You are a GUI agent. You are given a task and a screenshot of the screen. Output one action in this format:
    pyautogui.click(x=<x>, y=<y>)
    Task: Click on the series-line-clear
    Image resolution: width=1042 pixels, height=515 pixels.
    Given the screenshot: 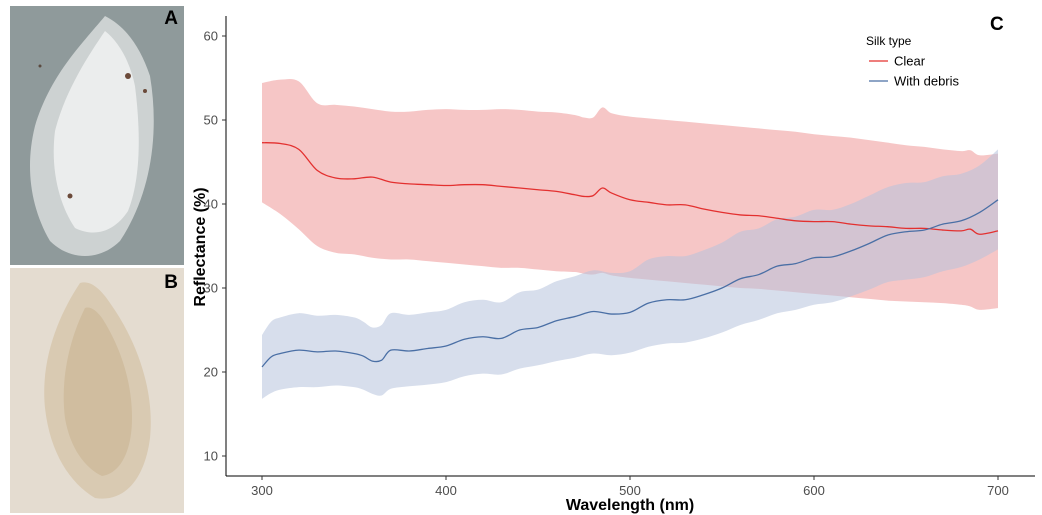 What is the action you would take?
    pyautogui.click(x=630, y=188)
    